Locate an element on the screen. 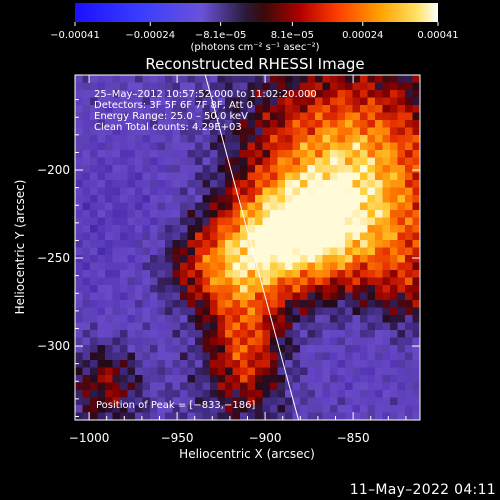 The height and width of the screenshot is (500, 500). x-tick-label: −900 is located at coordinates (265, 438).